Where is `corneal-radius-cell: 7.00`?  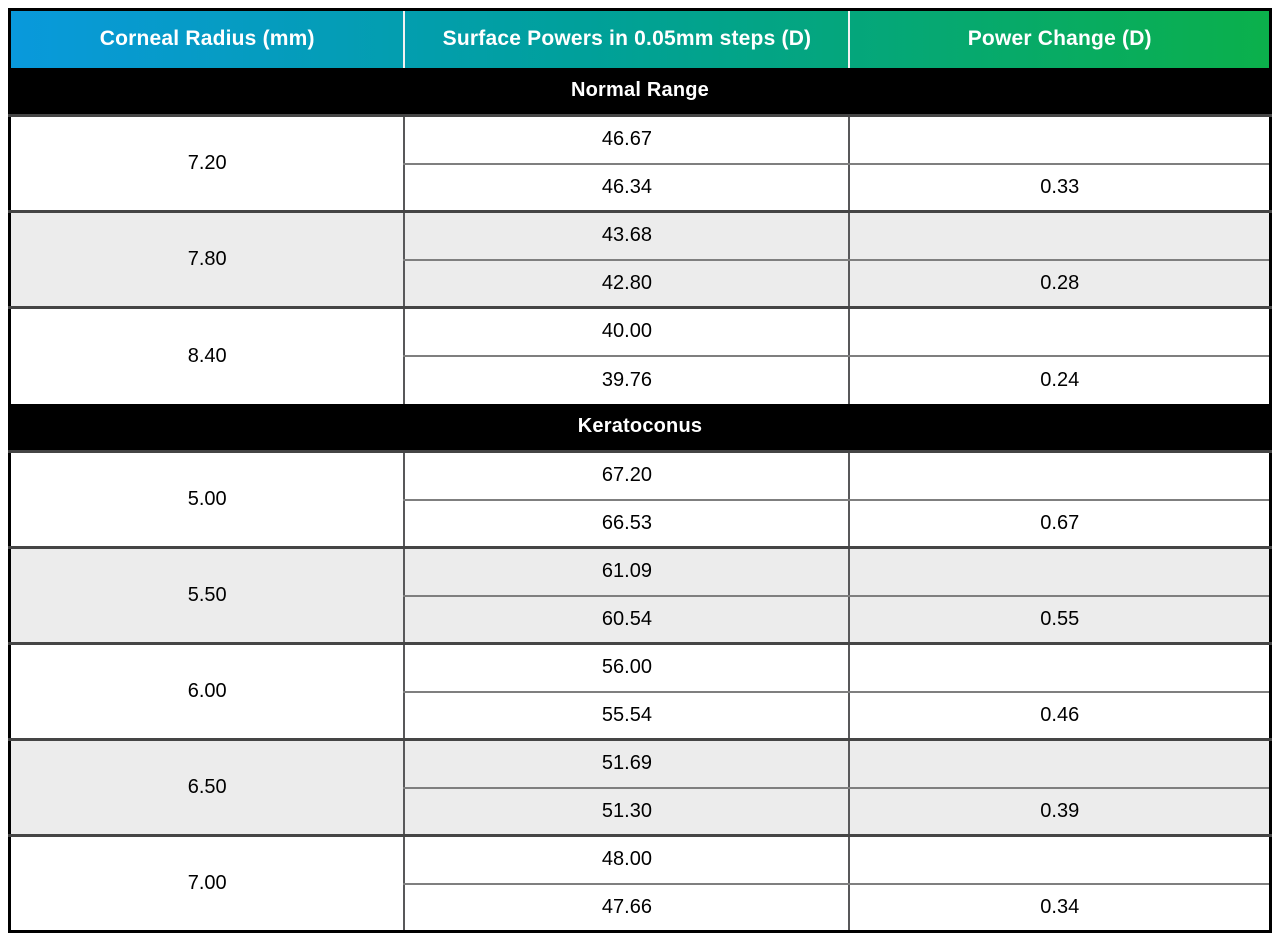 corneal-radius-cell: 7.00 is located at coordinates (207, 883).